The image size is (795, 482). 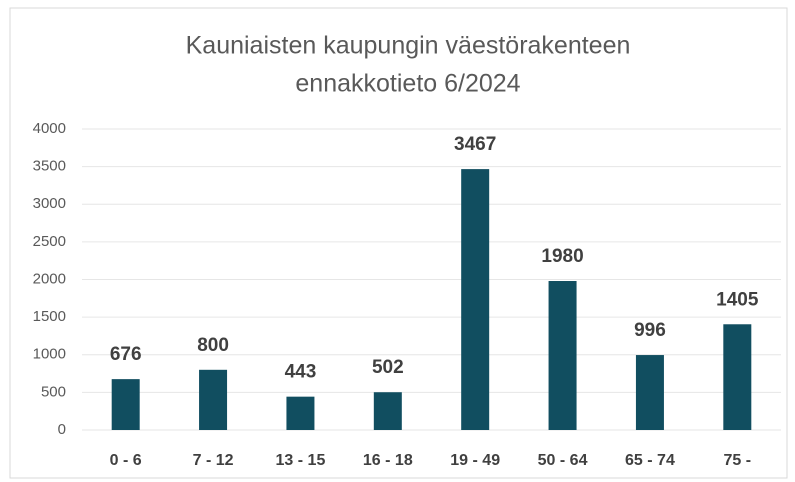 I want to click on data-label: 1980, so click(x=562, y=256).